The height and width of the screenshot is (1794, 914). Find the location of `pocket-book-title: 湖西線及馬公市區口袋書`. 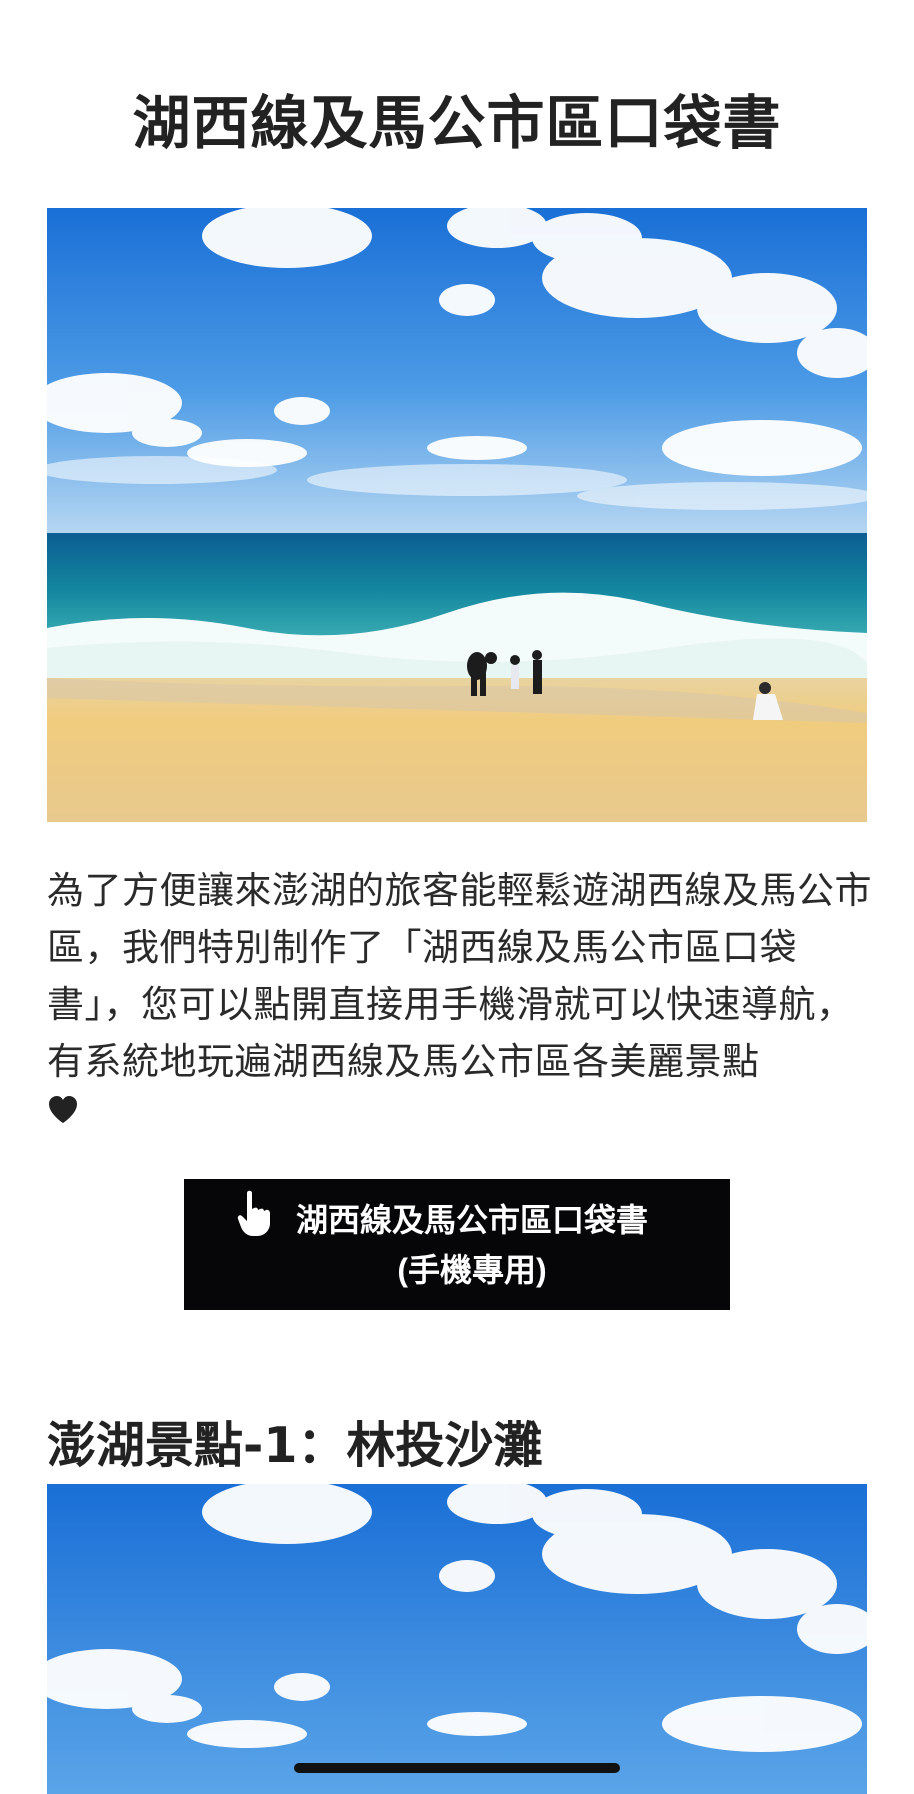

pocket-book-title: 湖西線及馬公市區口袋書 is located at coordinates (471, 1219).